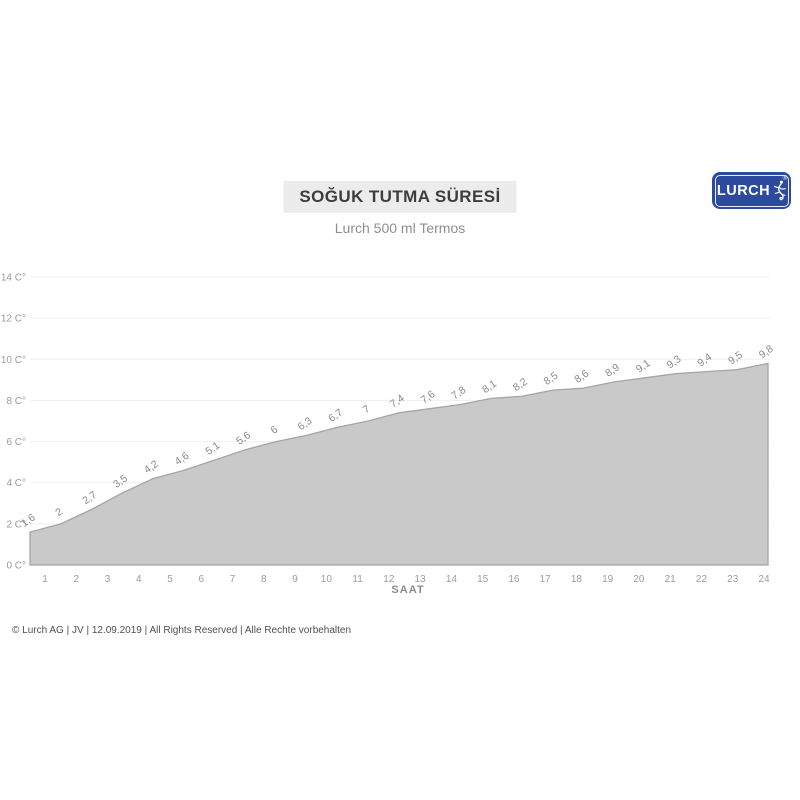 Image resolution: width=800 pixels, height=800 pixels. What do you see at coordinates (89, 498) in the screenshot?
I see `svg-text: 2,7` at bounding box center [89, 498].